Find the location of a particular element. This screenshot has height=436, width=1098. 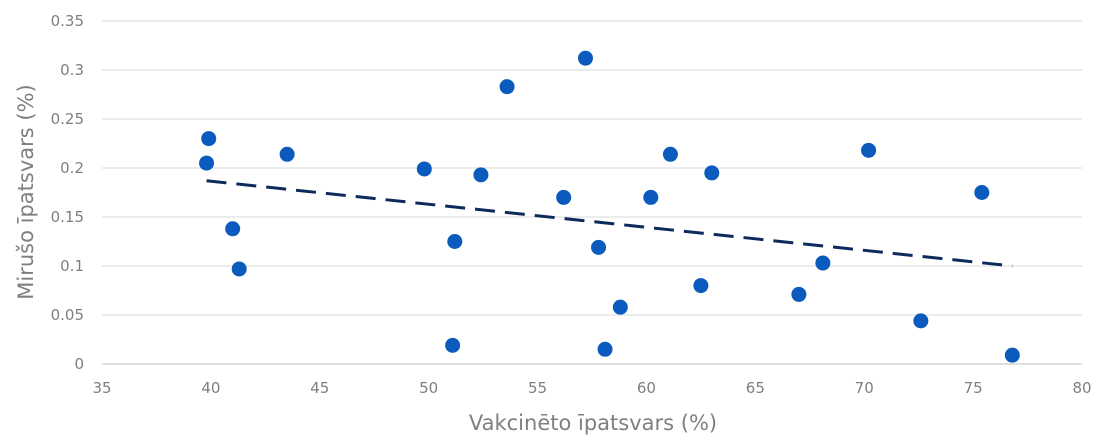

x-tick-label: 40 is located at coordinates (210, 388).